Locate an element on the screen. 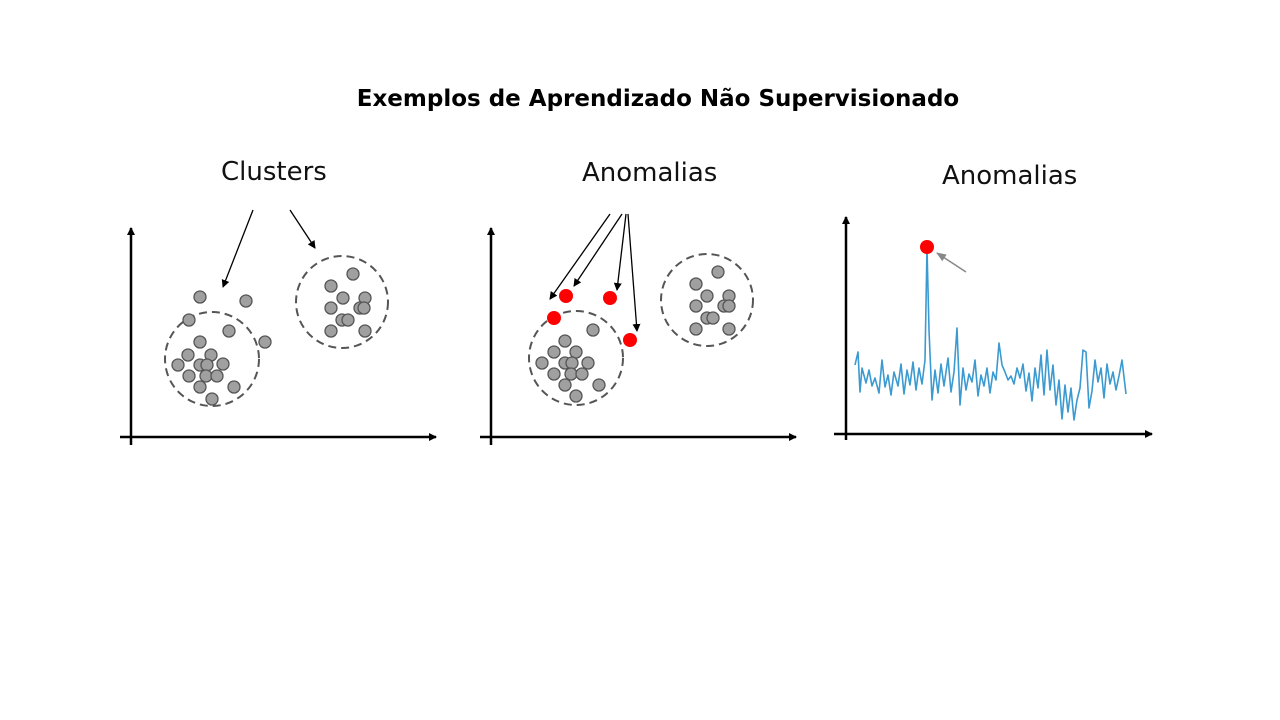 The width and height of the screenshot is (1280, 720). anomalies-timeseries-panel is located at coordinates (993, 328).